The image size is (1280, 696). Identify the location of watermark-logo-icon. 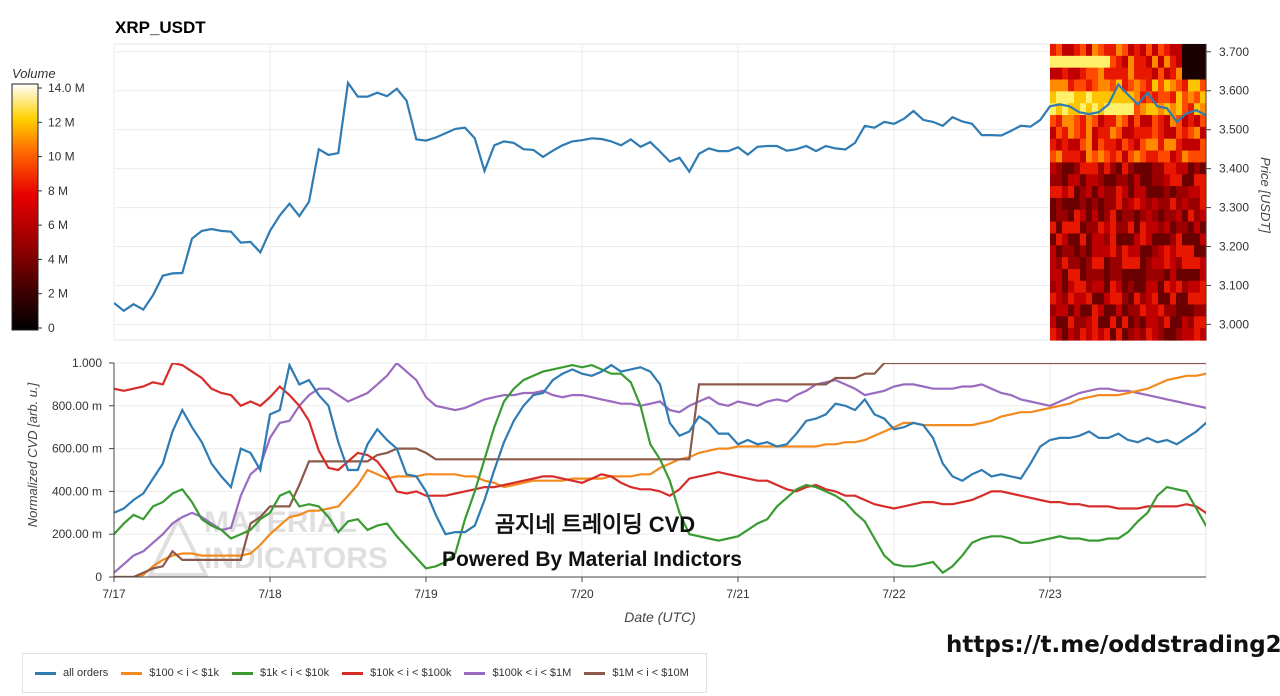
(178, 546).